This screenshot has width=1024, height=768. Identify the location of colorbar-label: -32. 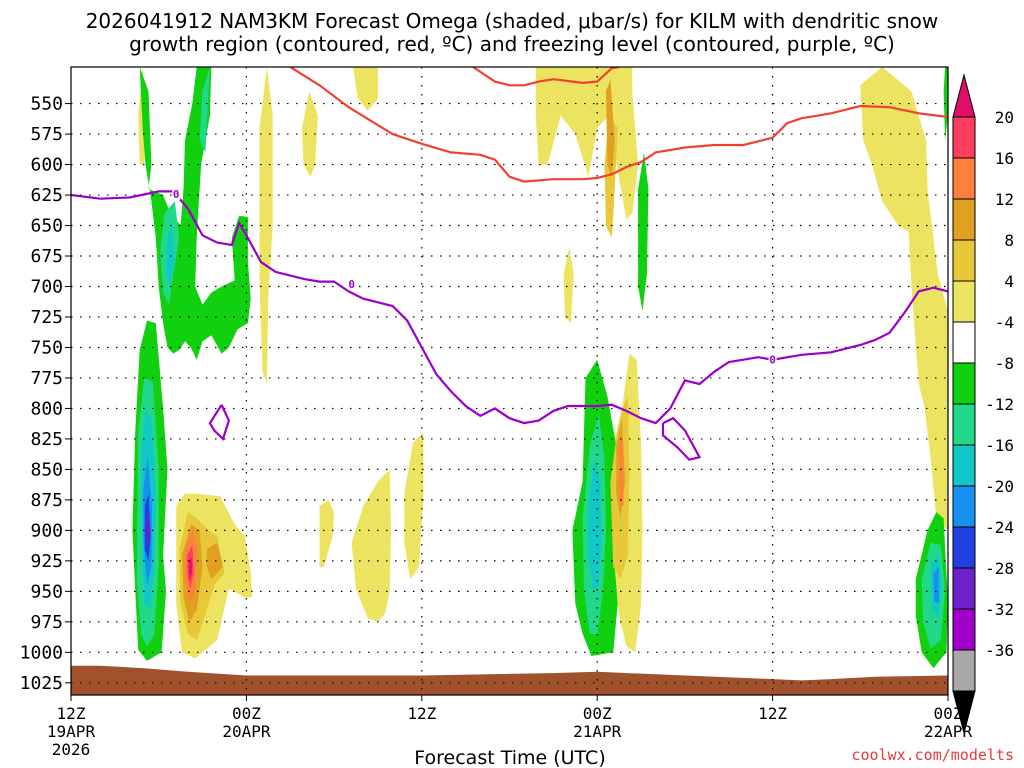
(999, 609).